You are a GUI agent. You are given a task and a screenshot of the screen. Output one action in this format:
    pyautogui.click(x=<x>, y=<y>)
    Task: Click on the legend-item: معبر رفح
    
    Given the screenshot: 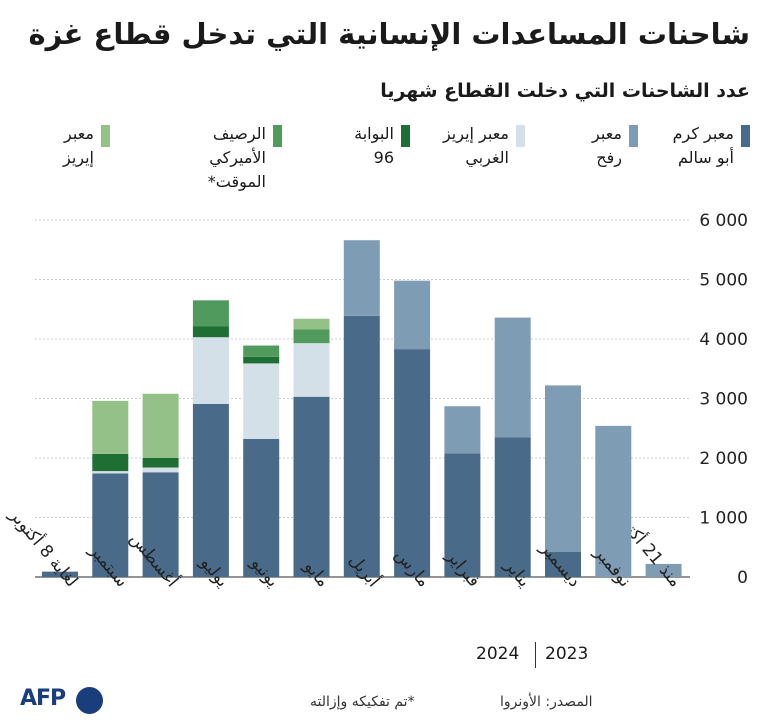 What is the action you would take?
    pyautogui.click(x=573, y=157)
    